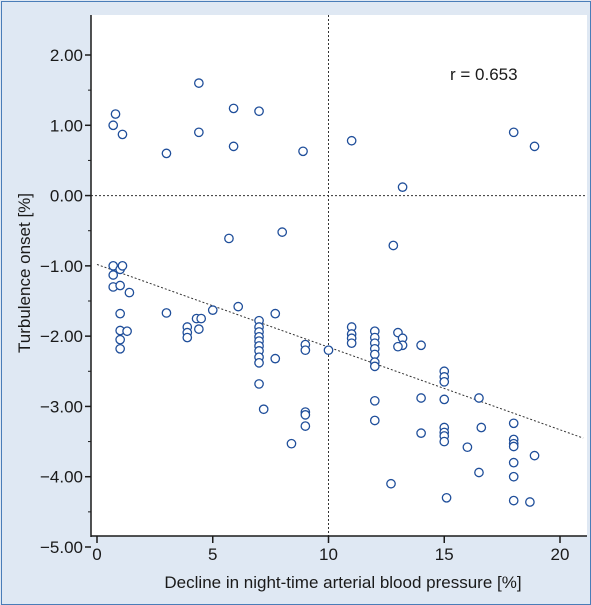 Image resolution: width=591 pixels, height=605 pixels. I want to click on x-tick-label: 0, so click(96, 554).